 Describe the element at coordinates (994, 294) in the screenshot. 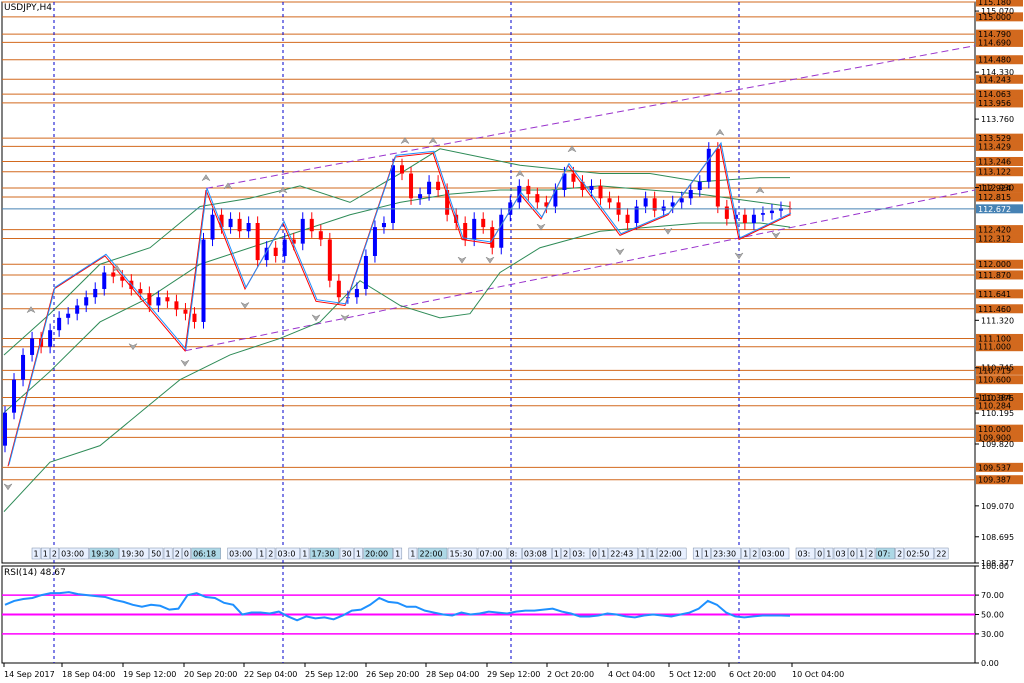

I see `price-level-label: 111.641` at that location.